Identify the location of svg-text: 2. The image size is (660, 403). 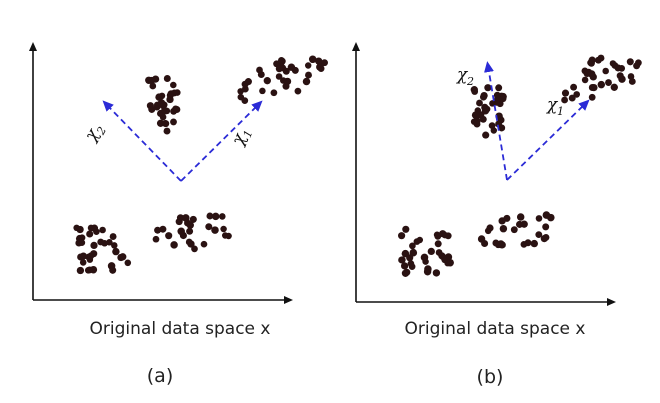
(470, 81).